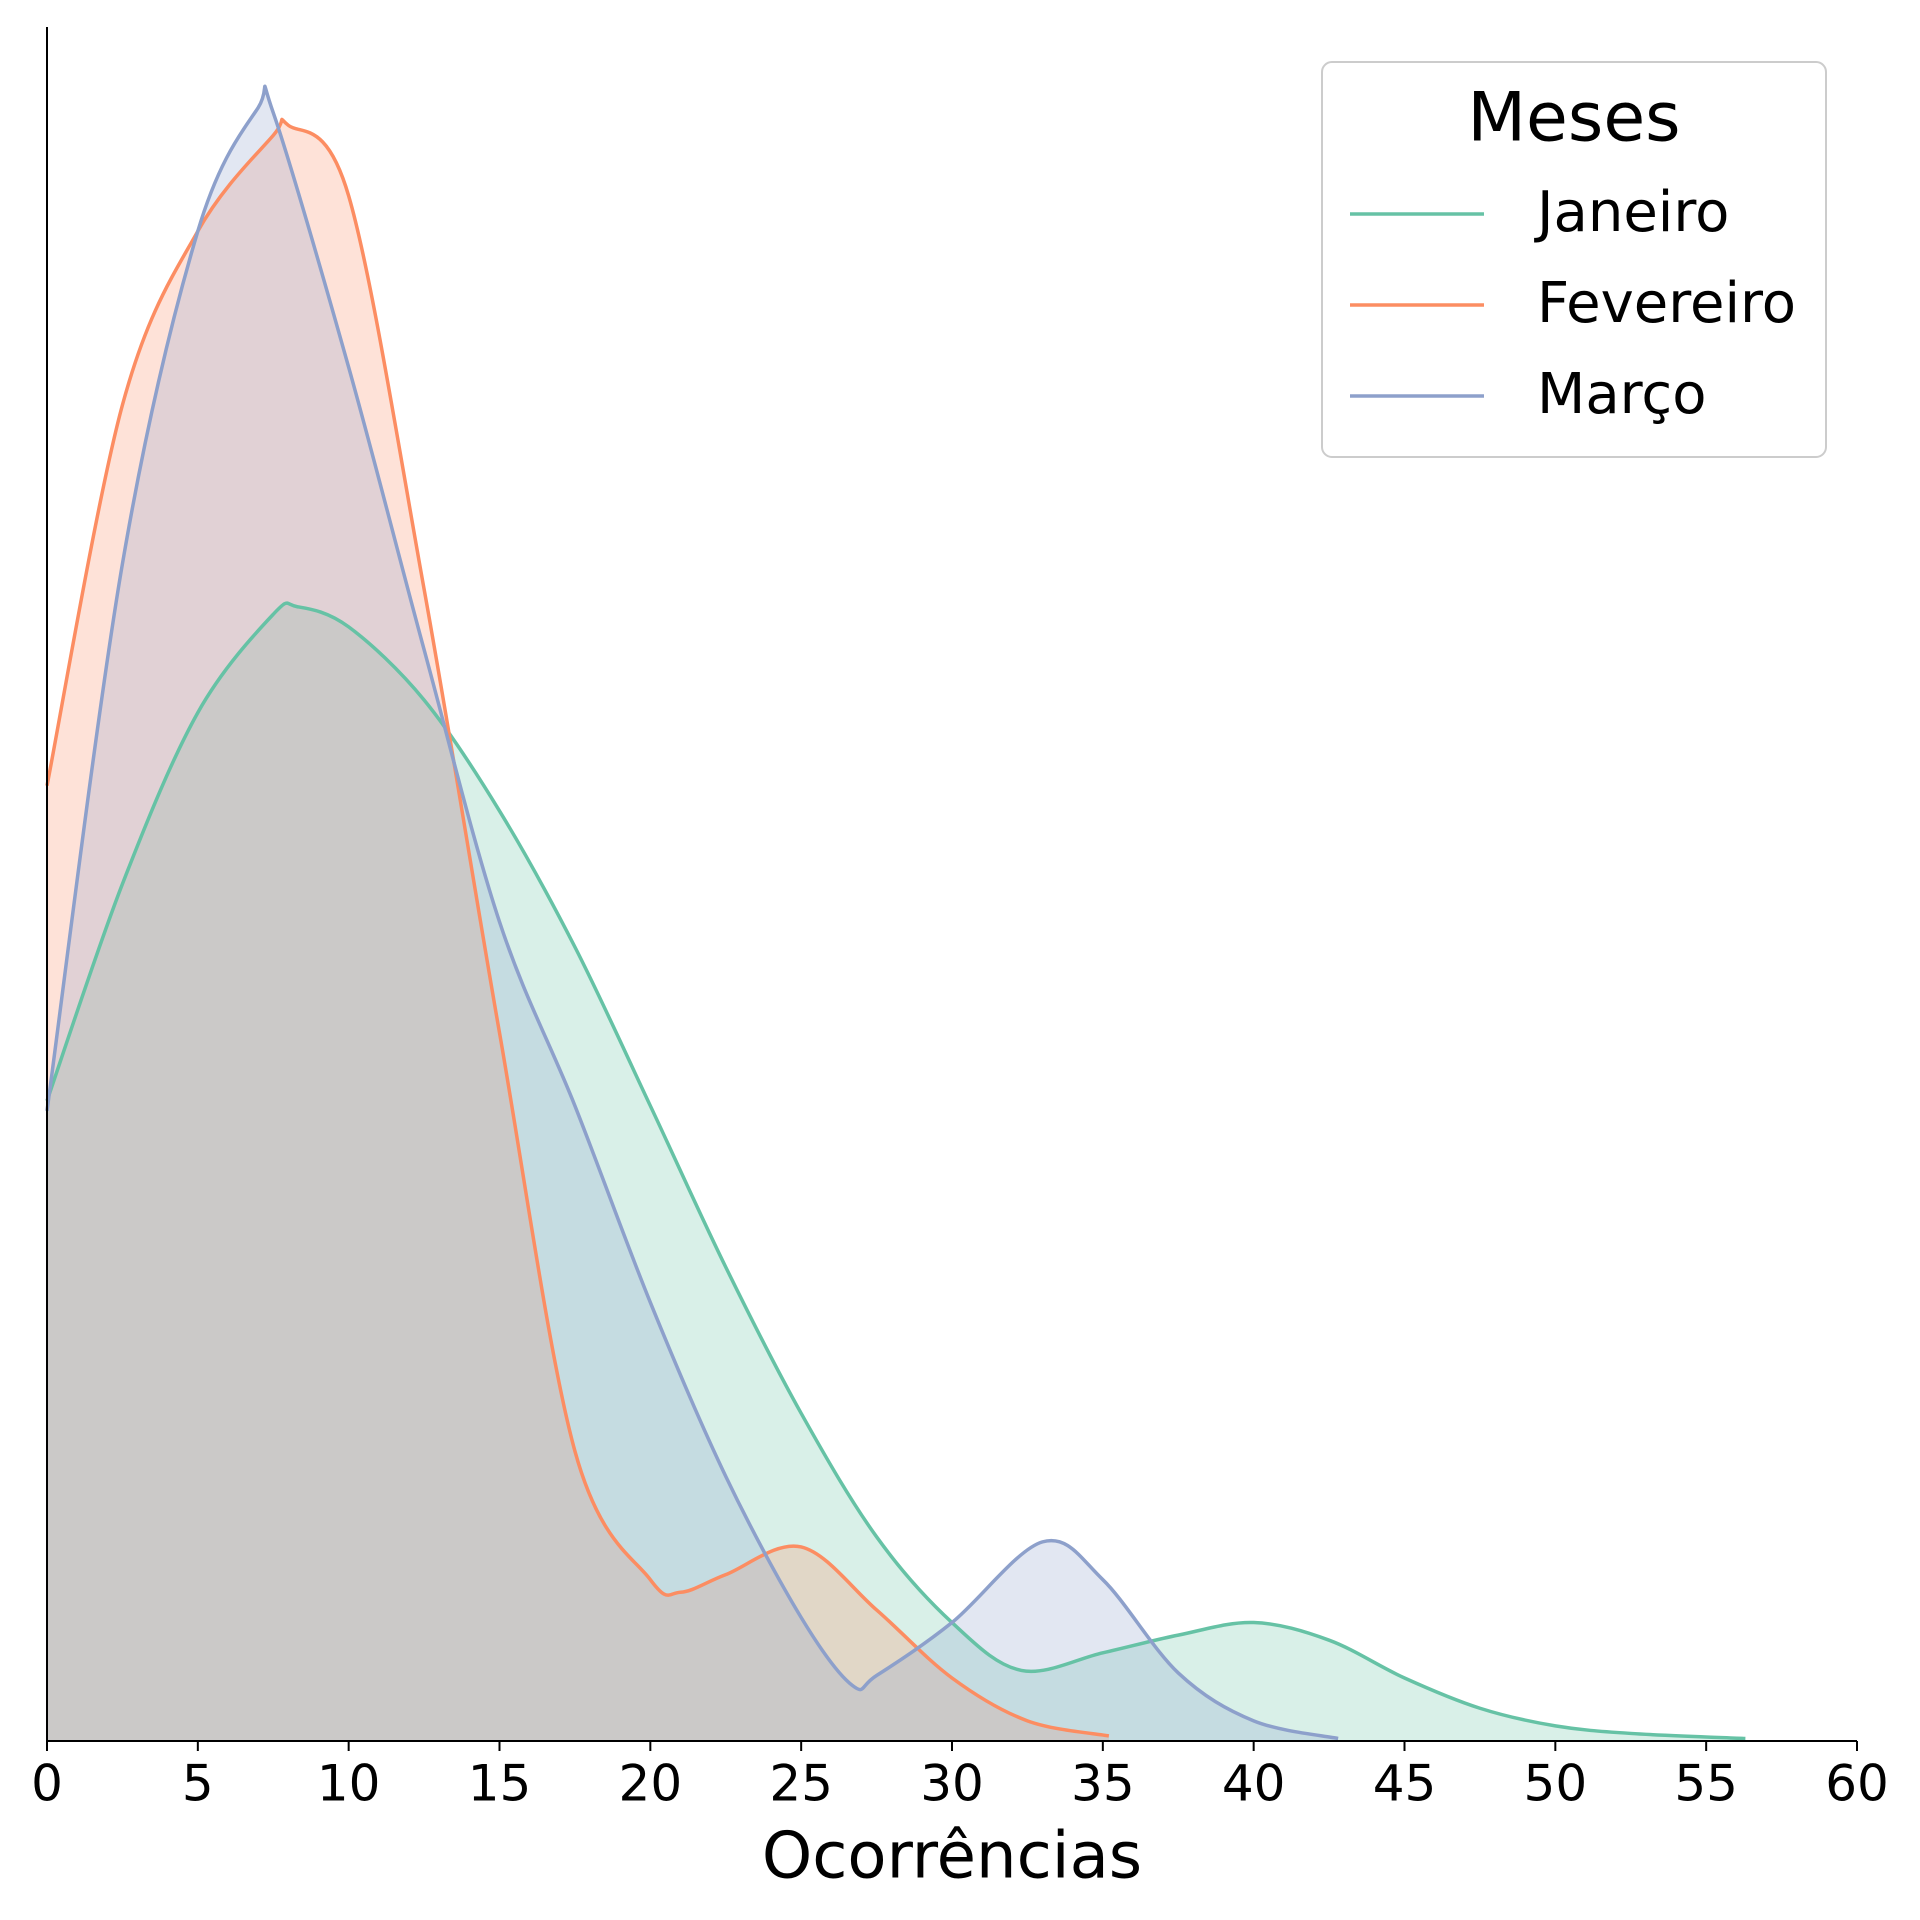 Image resolution: width=1920 pixels, height=1920 pixels. Describe the element at coordinates (1254, 1784) in the screenshot. I see `x-tick-label: 40` at that location.